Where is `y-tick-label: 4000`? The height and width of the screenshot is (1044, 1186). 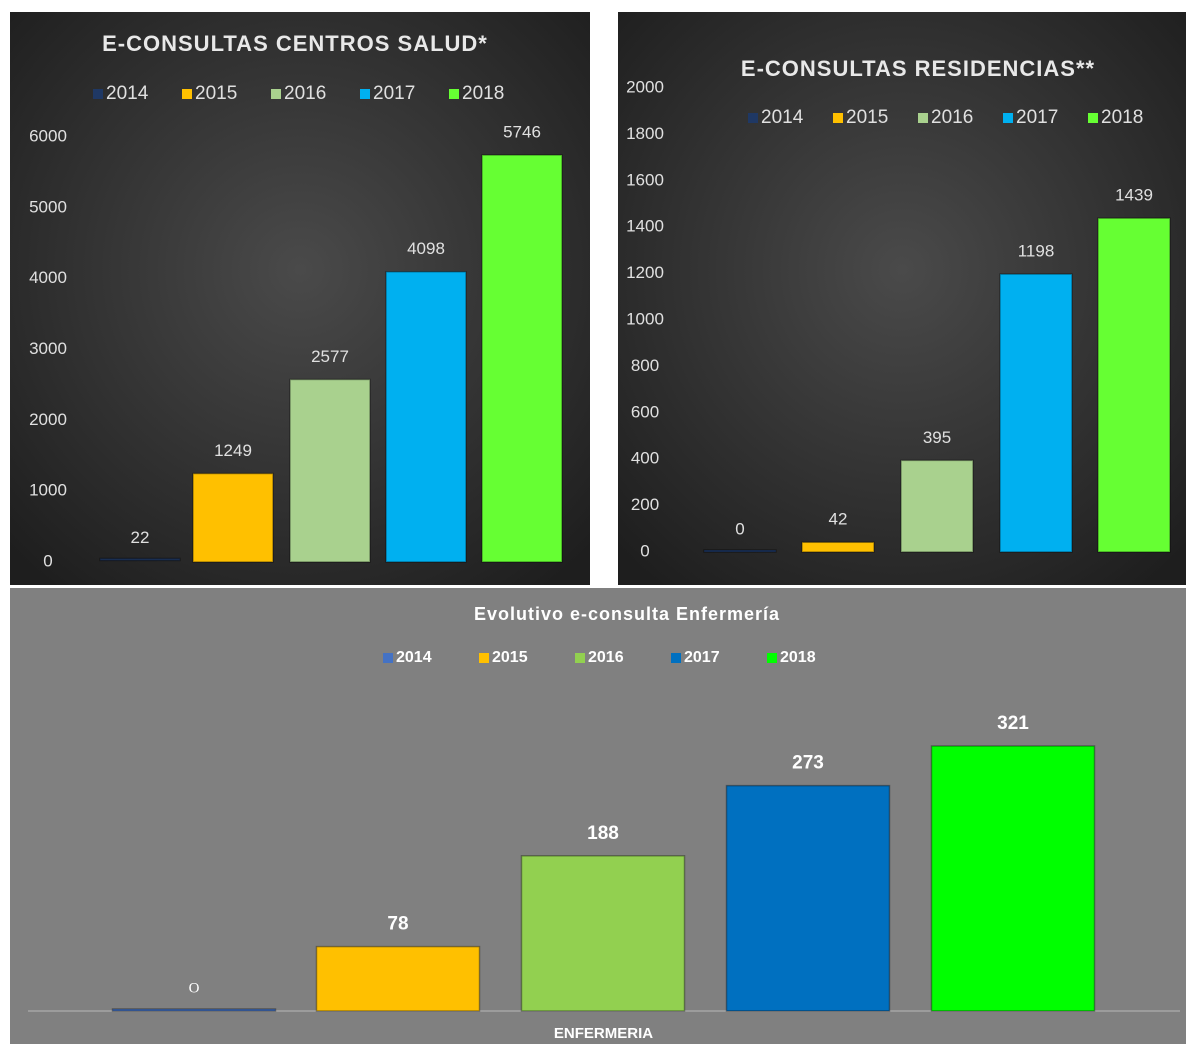 y-tick-label: 4000 is located at coordinates (48, 277).